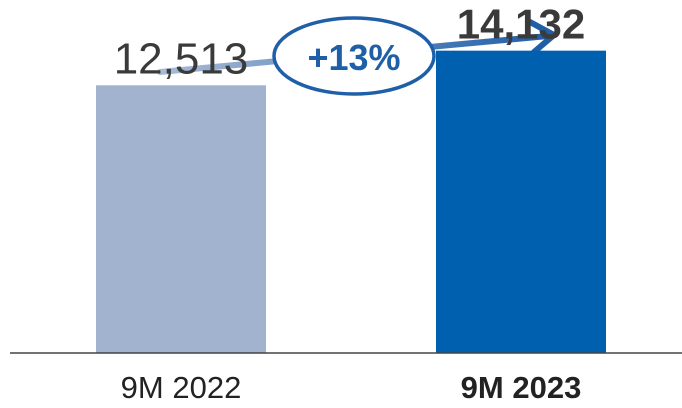  I want to click on growth-badge: +13%, so click(354, 56).